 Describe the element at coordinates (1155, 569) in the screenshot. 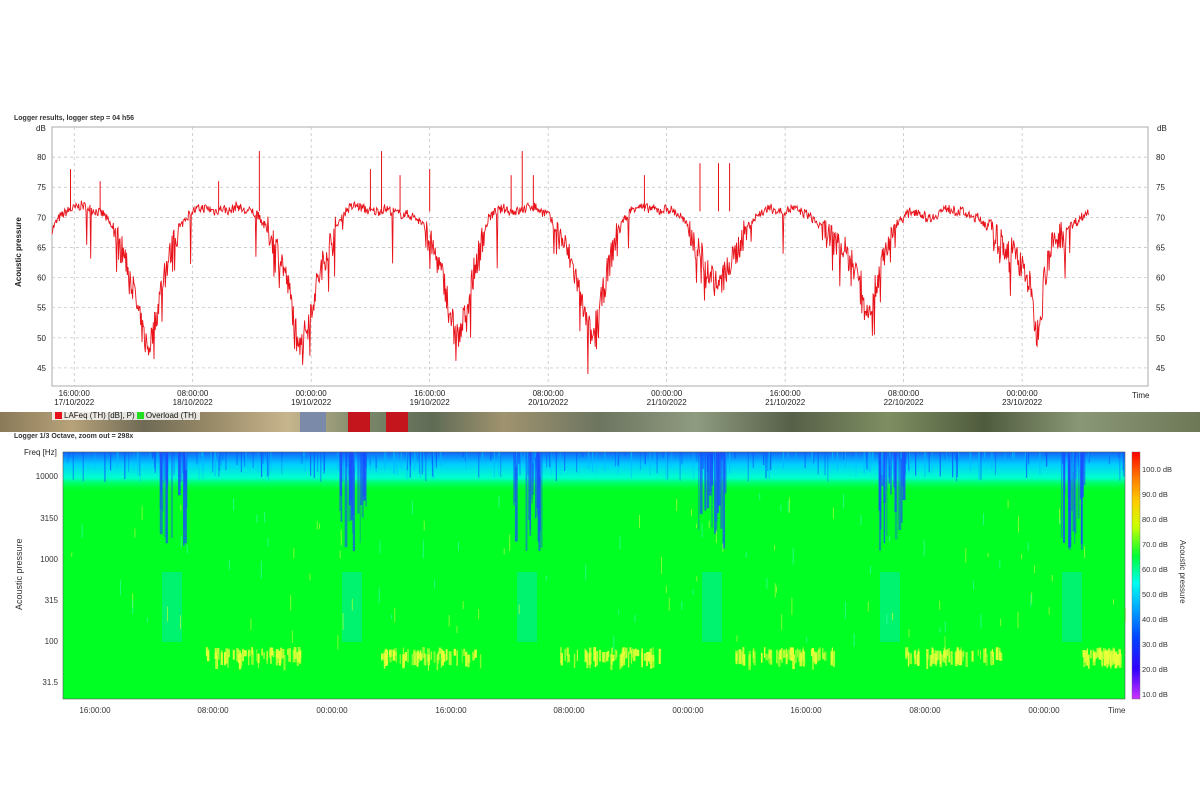

I see `colorbar-tick-label: 60.0 dB` at that location.